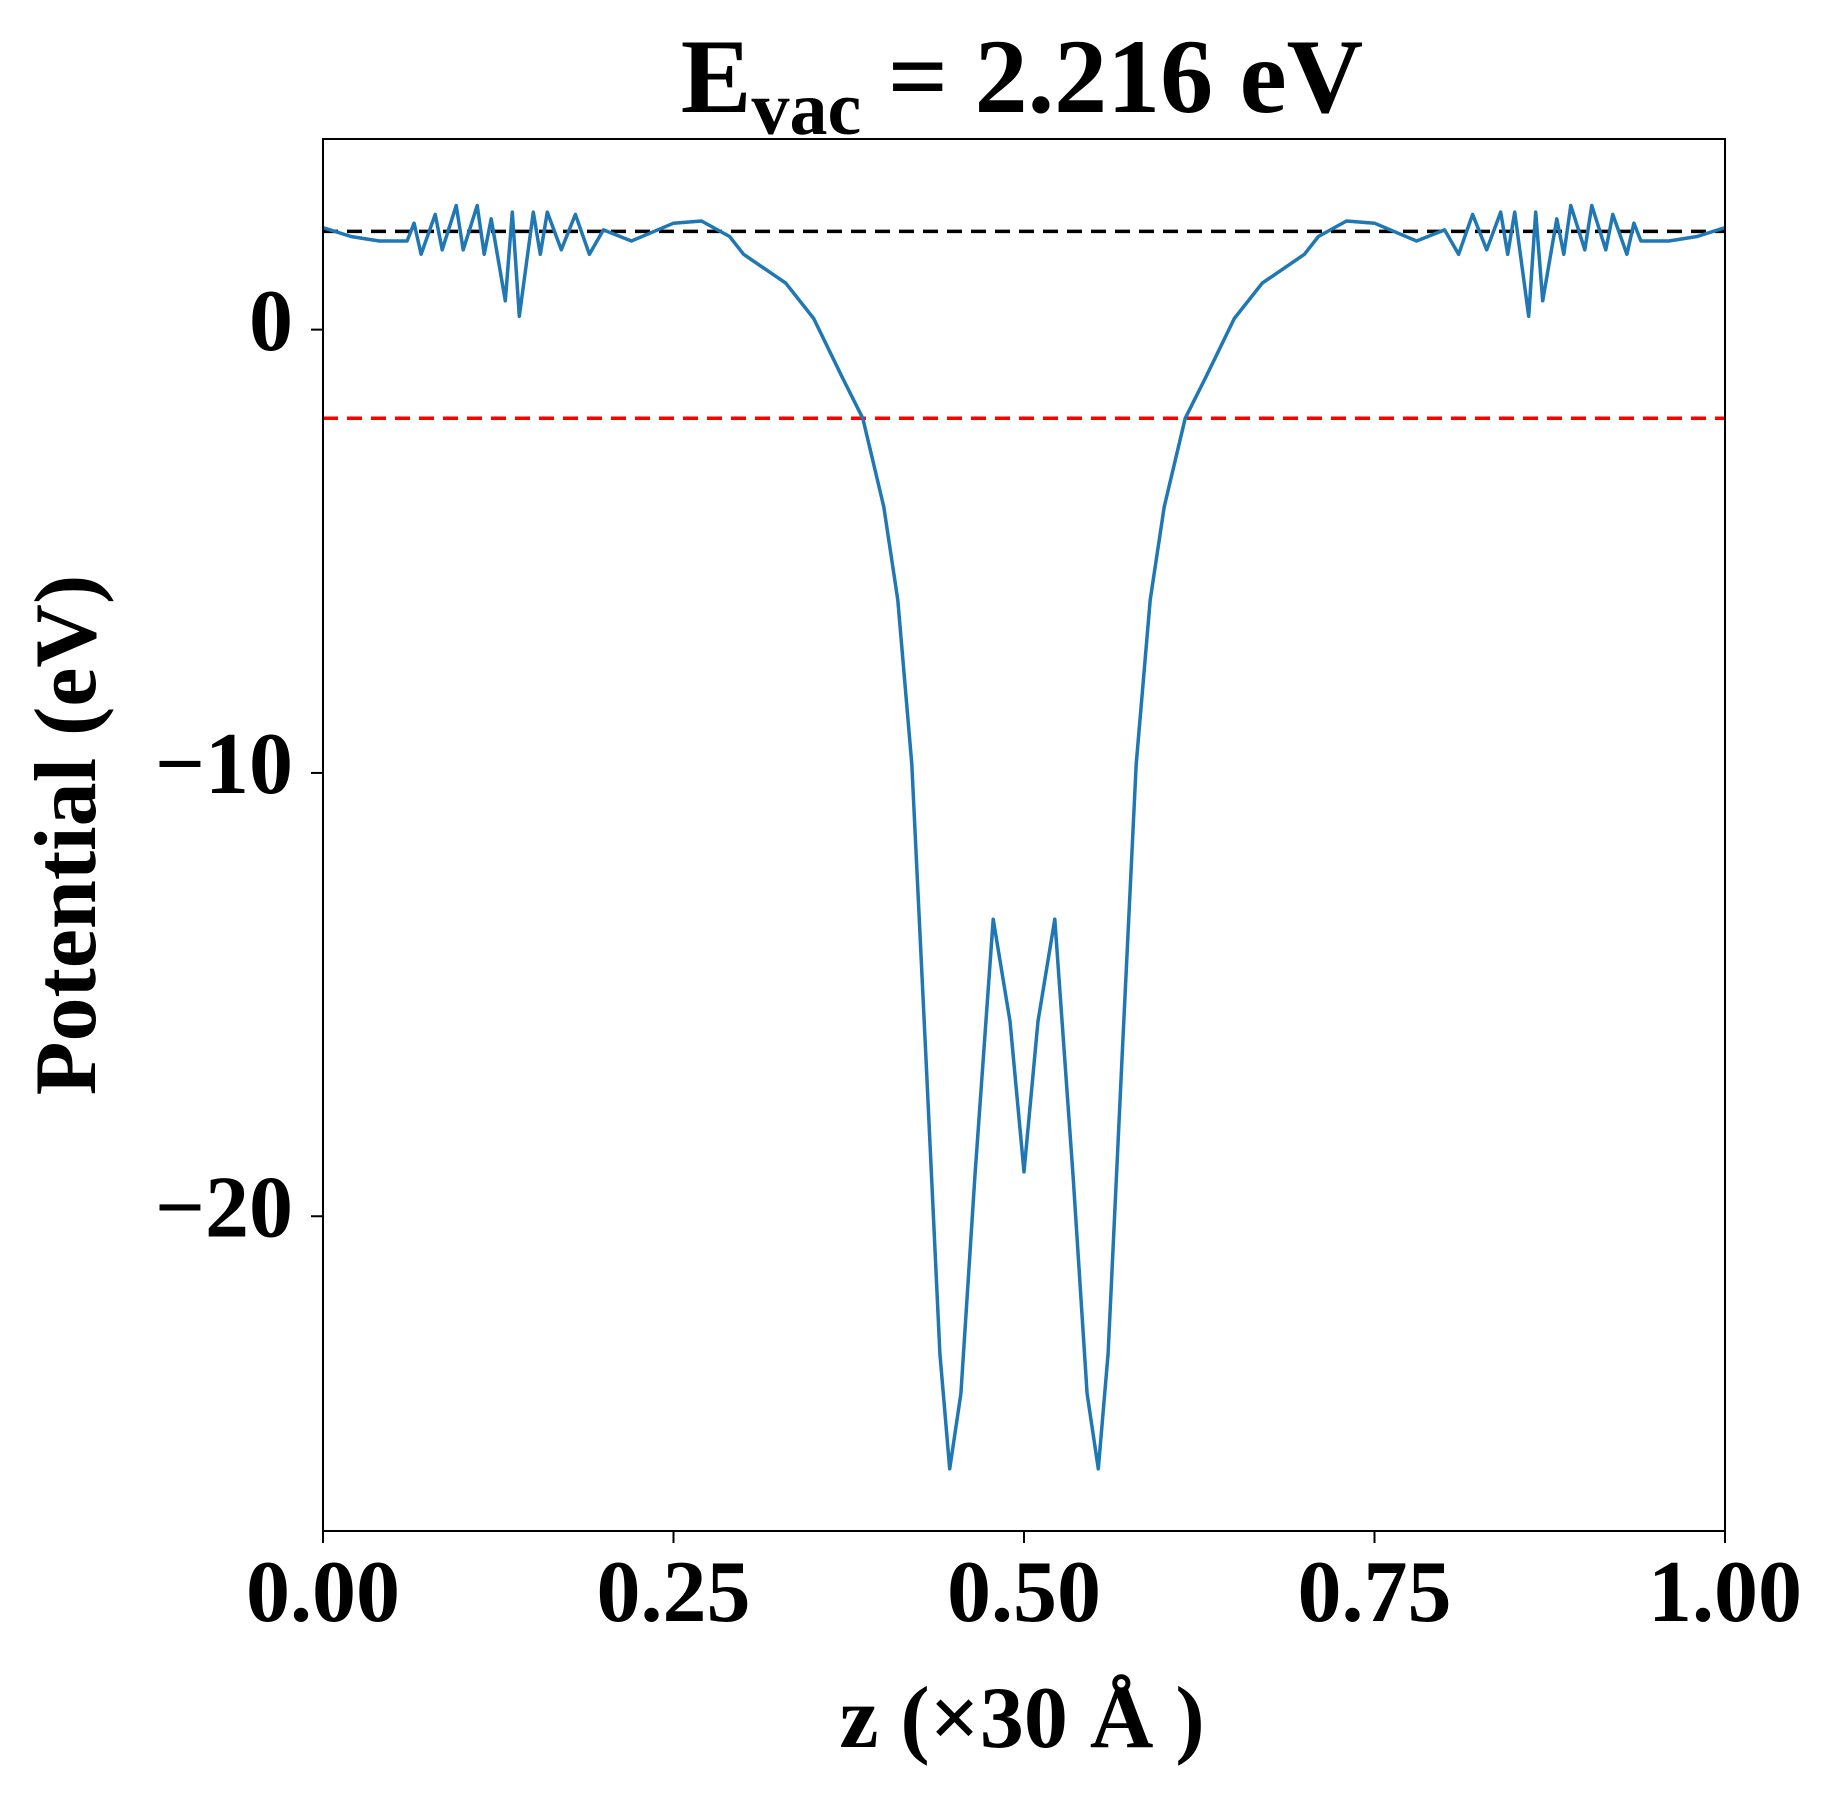 The width and height of the screenshot is (1833, 1794). Describe the element at coordinates (1024, 1592) in the screenshot. I see `x-tick-label: 0.50` at that location.